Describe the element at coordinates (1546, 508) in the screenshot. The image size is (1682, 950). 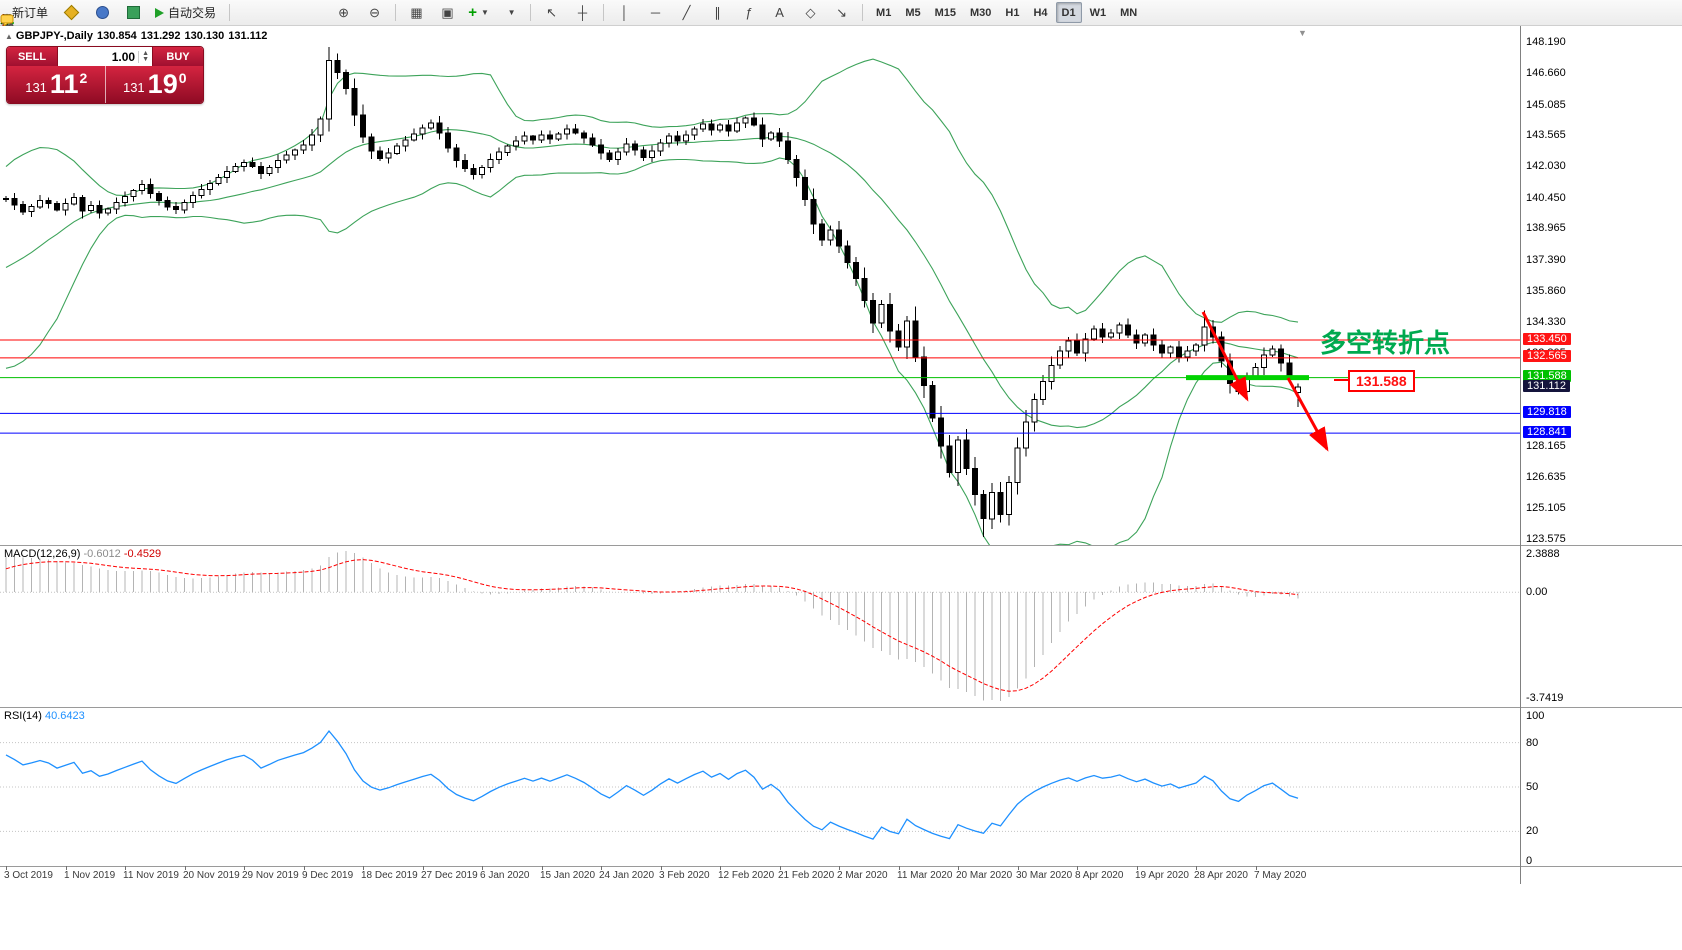
I see `price-scale-label: 125.105` at that location.